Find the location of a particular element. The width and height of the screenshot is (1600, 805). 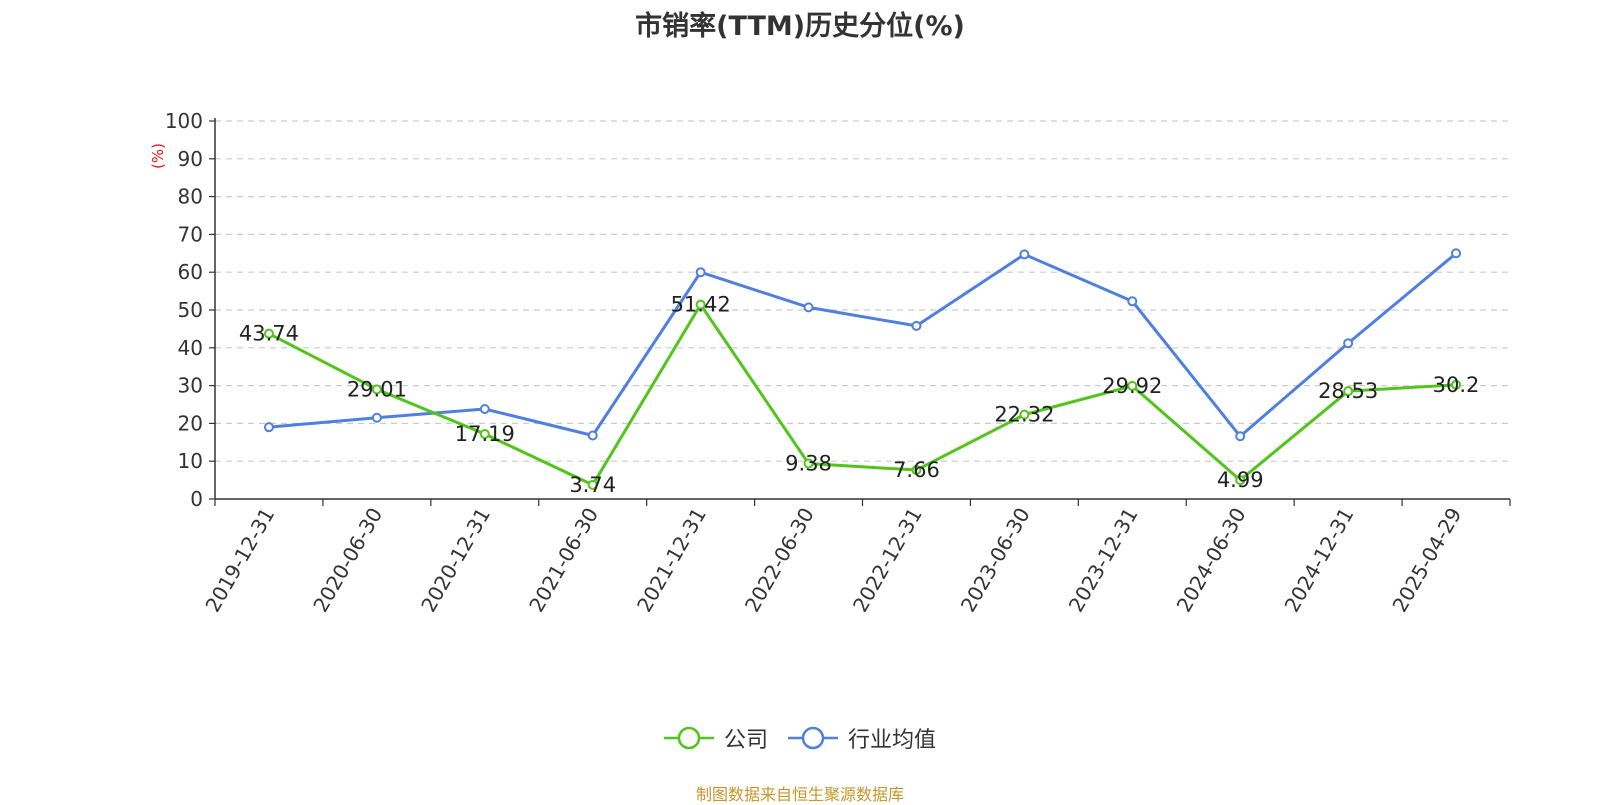

data-label: 51.42 is located at coordinates (701, 305).